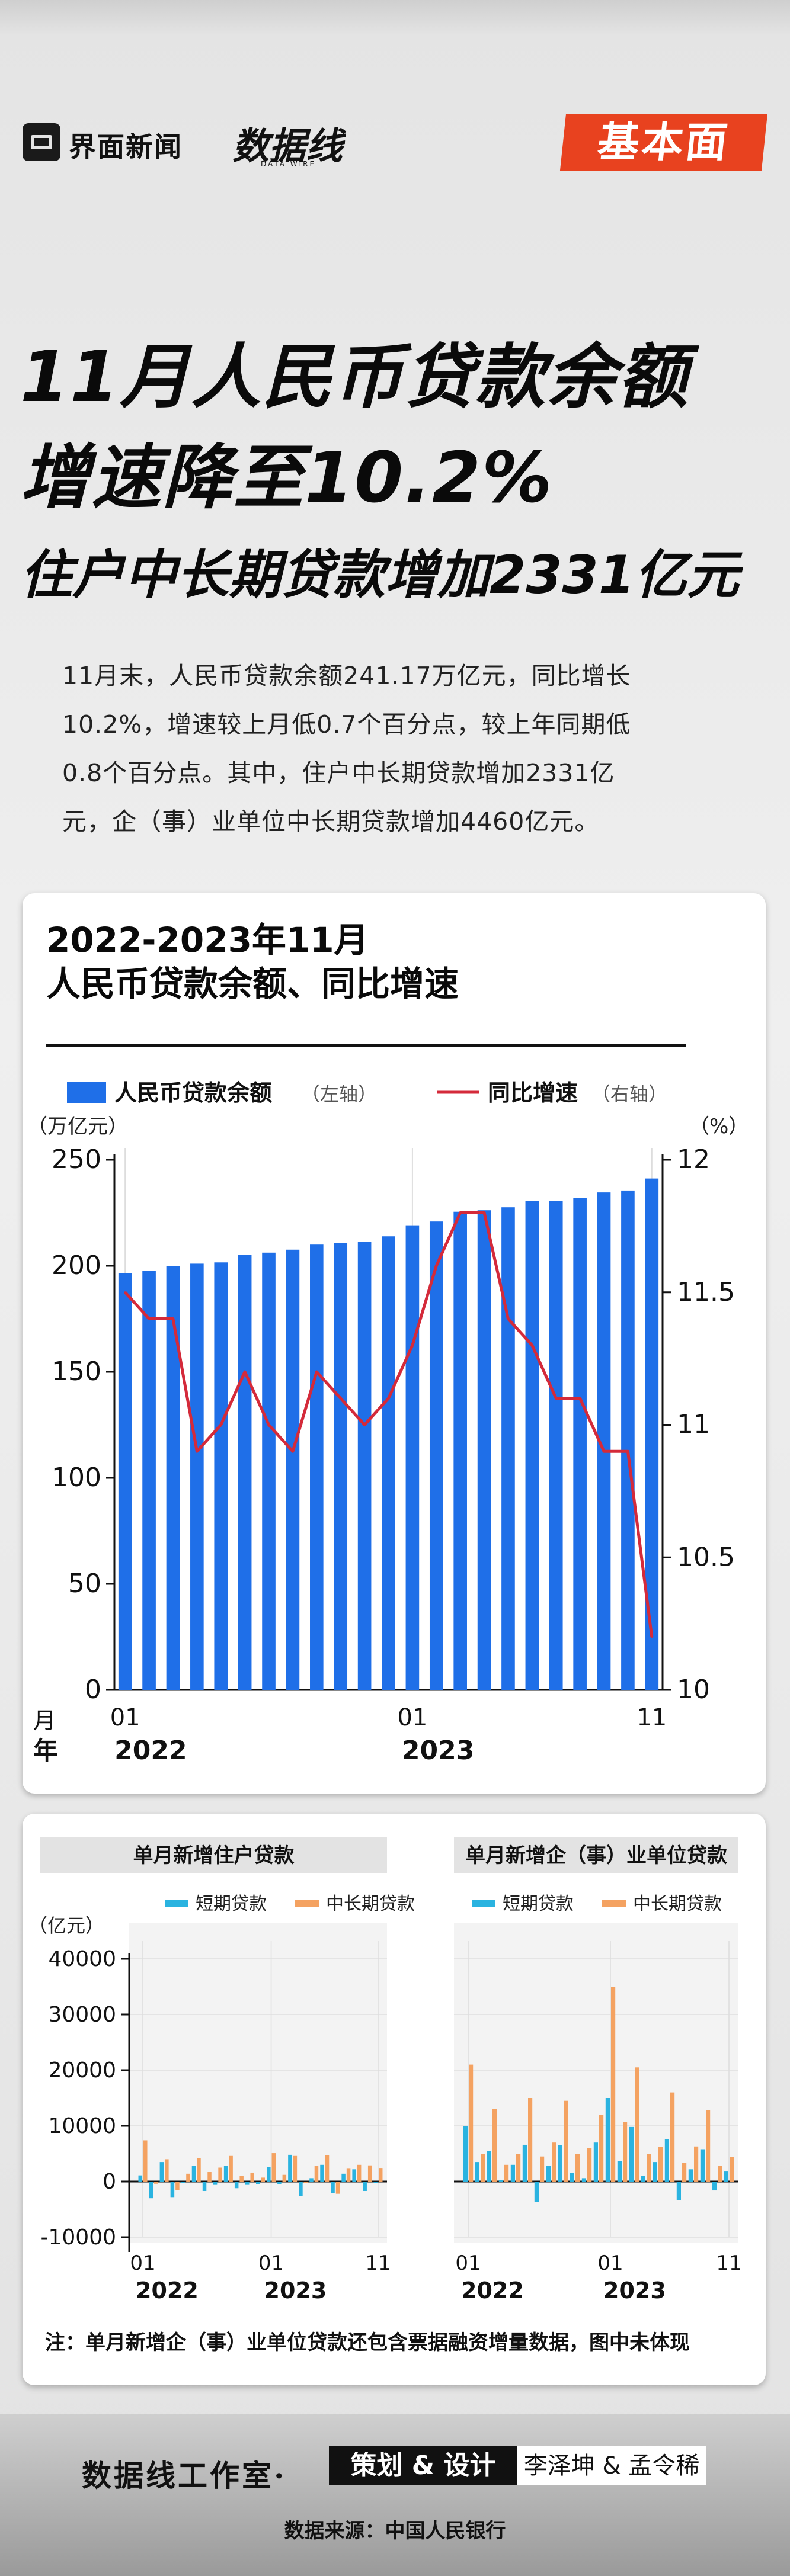 This screenshot has height=2576, width=790. Describe the element at coordinates (354, 377) in the screenshot. I see `headline-line-1: 11月人民币贷款余额` at that location.